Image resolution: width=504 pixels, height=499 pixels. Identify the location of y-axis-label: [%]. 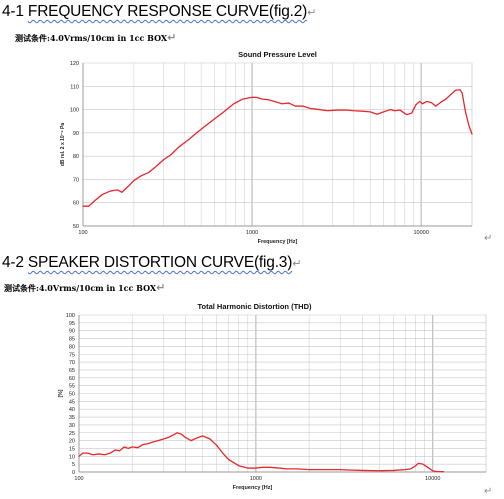
(61, 393).